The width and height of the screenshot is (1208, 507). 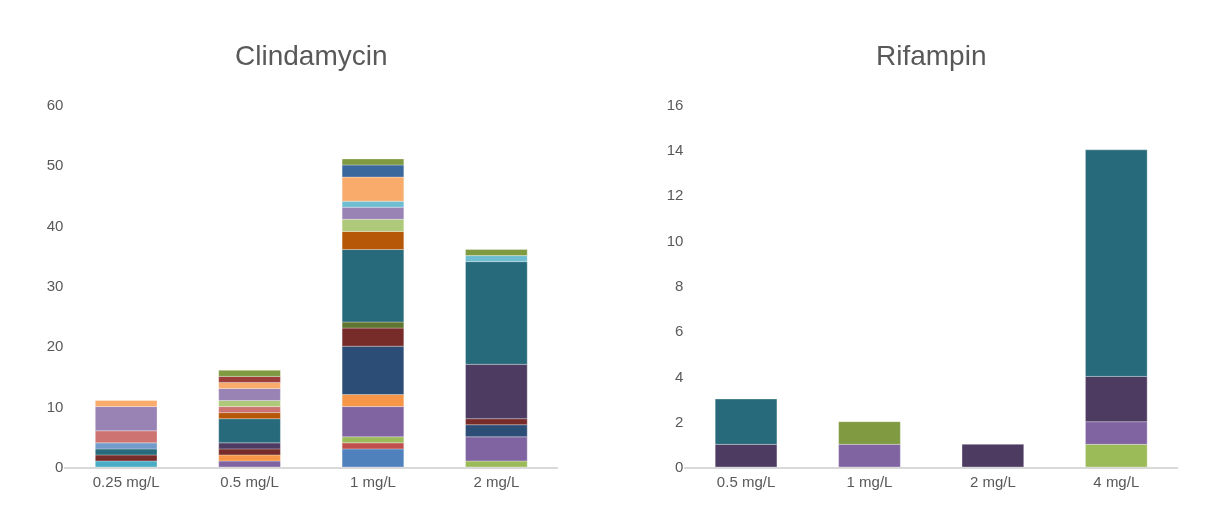 What do you see at coordinates (55, 104) in the screenshot?
I see `y-tick-label: 60` at bounding box center [55, 104].